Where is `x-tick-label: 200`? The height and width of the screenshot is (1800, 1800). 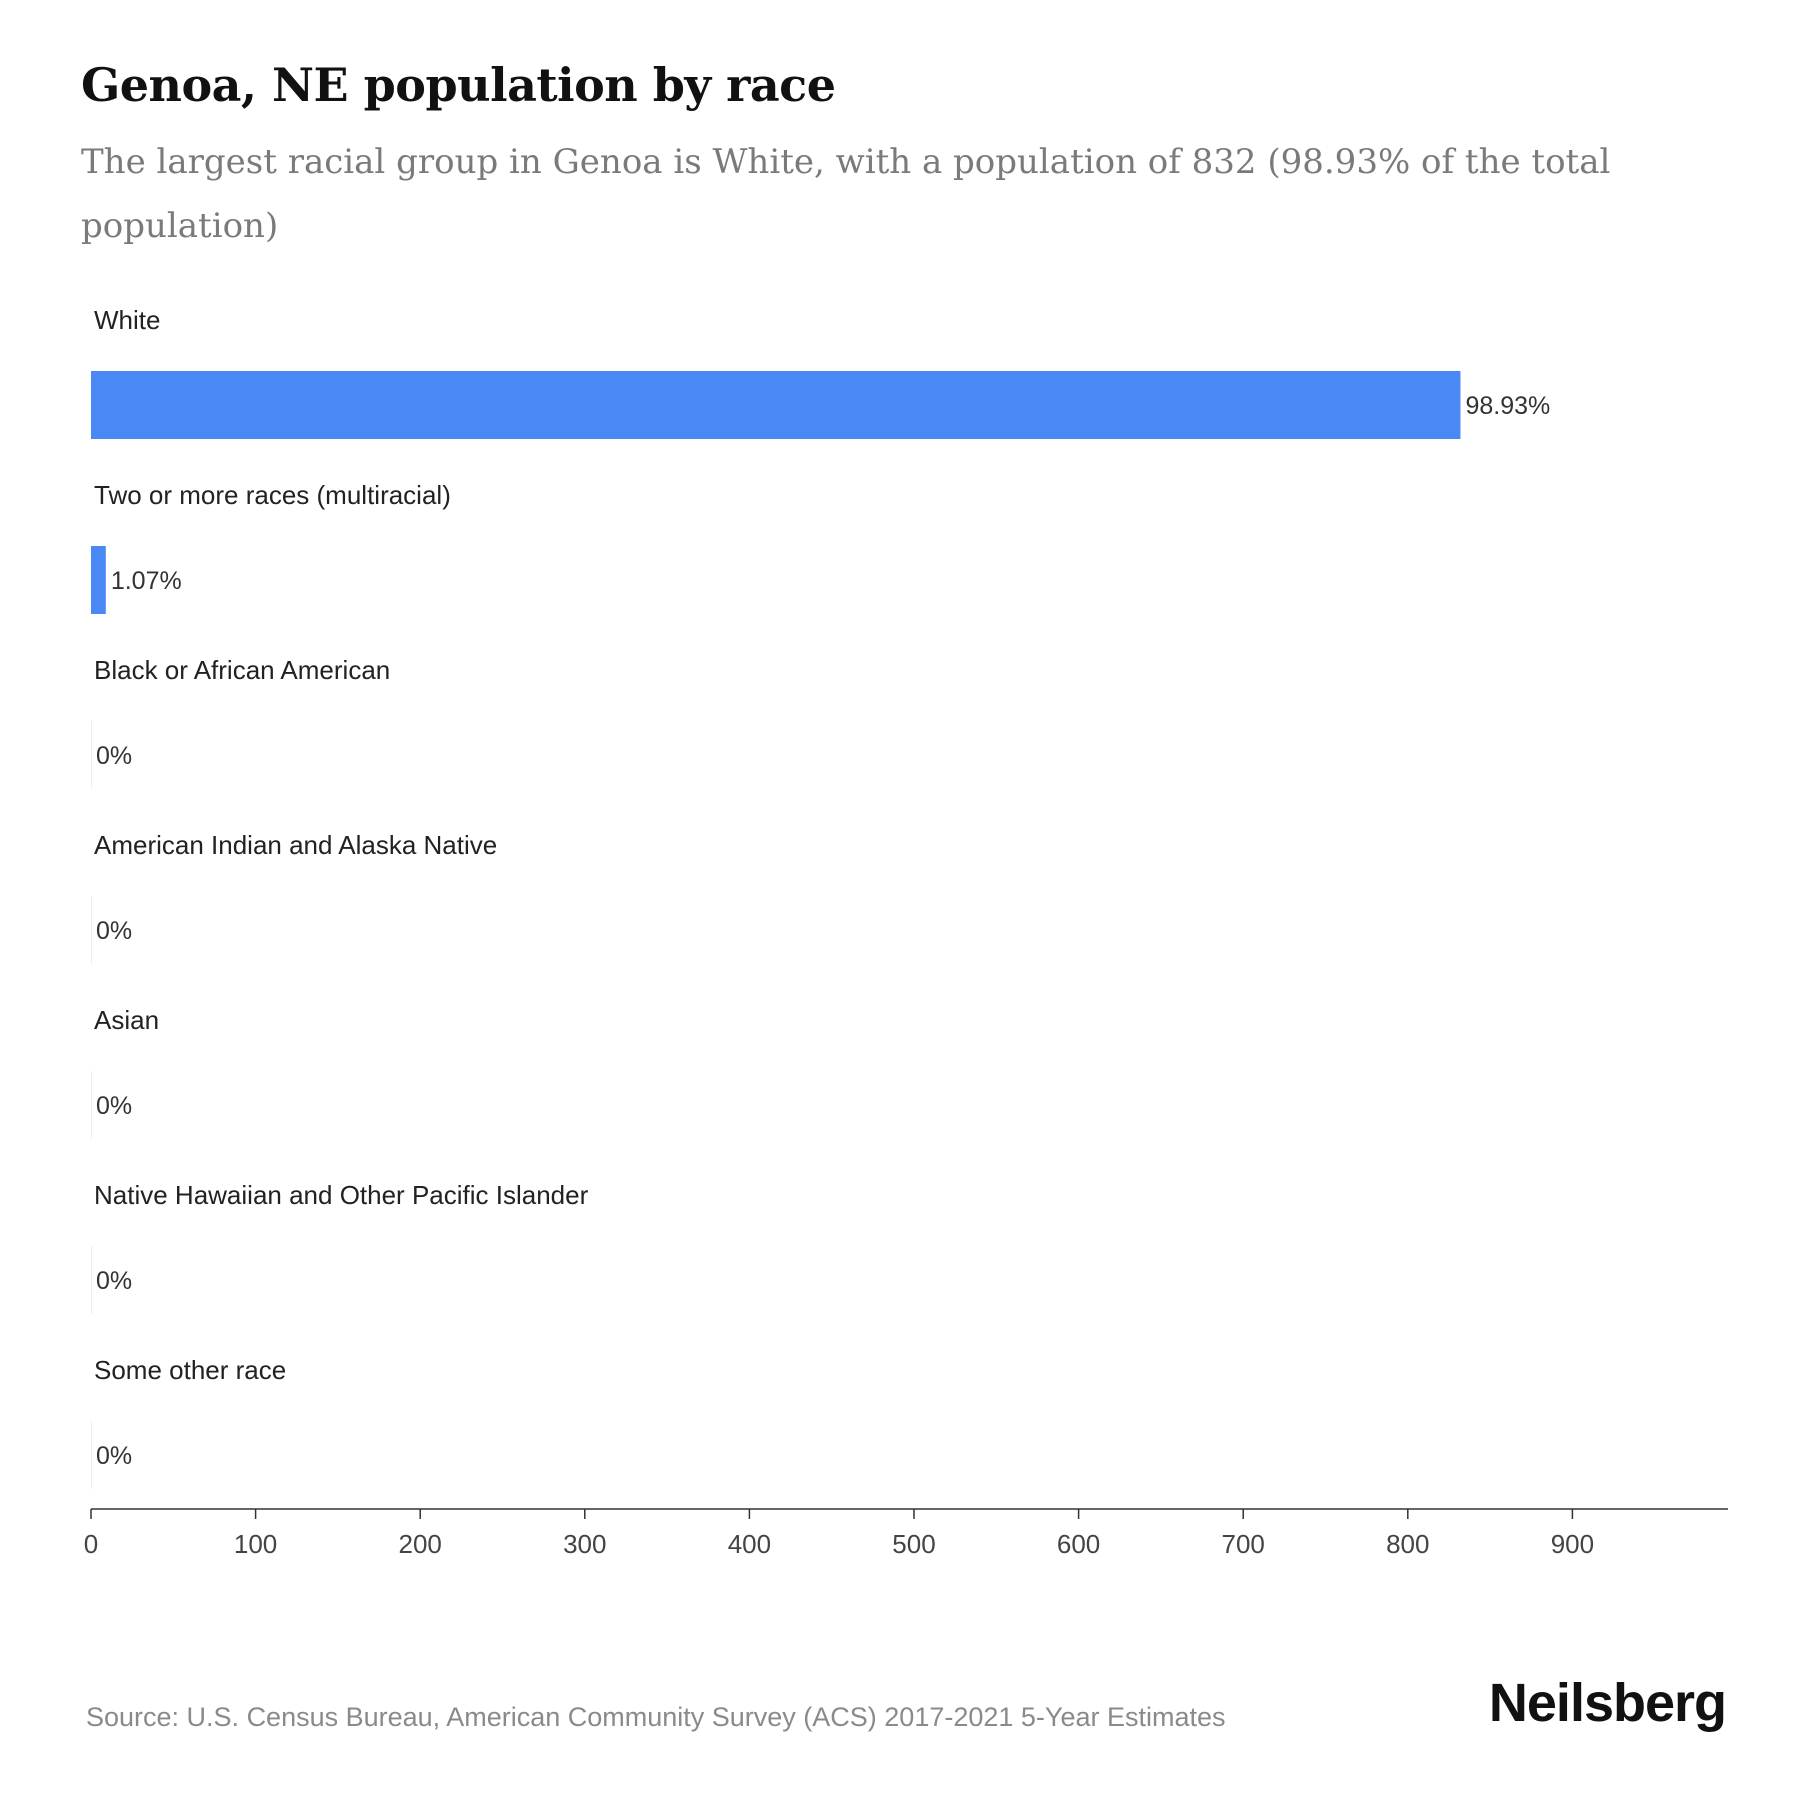 x-tick-label: 200 is located at coordinates (420, 1544).